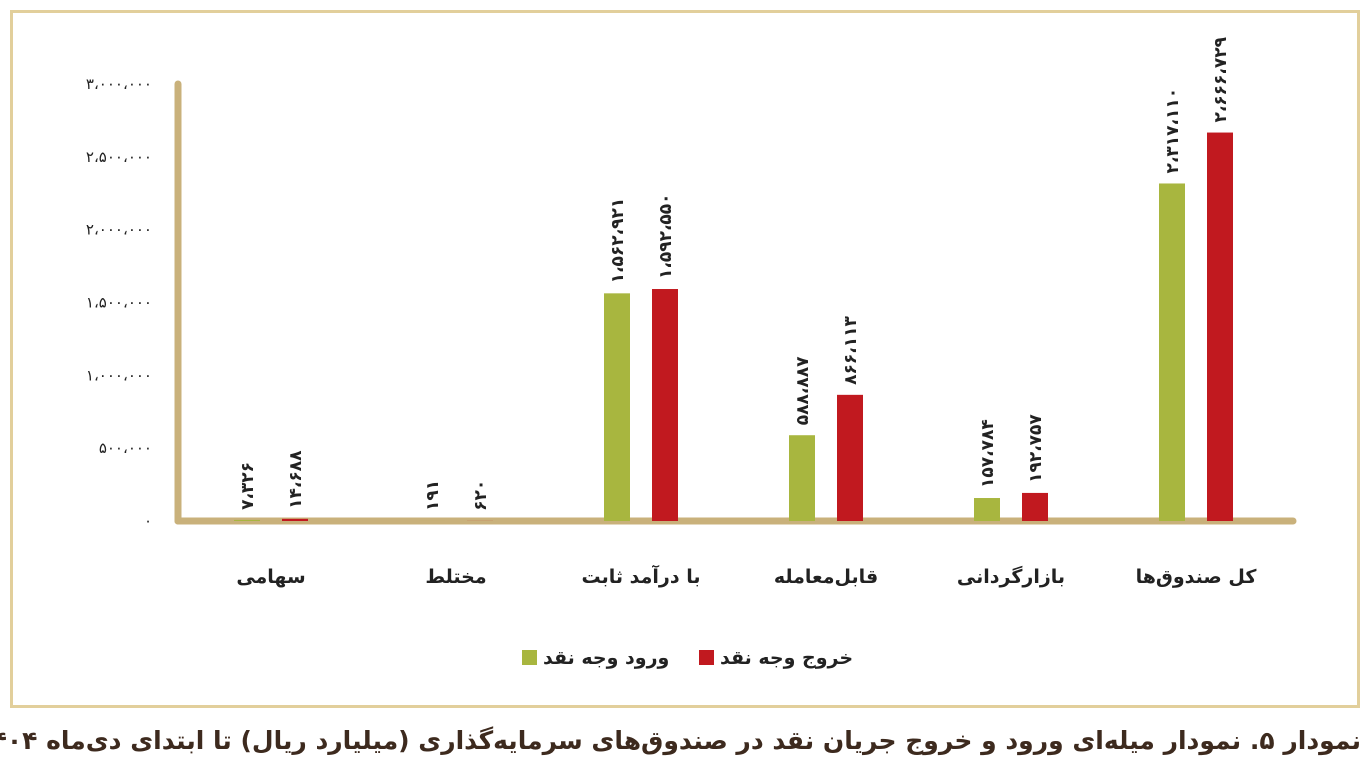 The image size is (1371, 773). Describe the element at coordinates (455, 577) in the screenshot. I see `x-category-label: مختلط` at that location.